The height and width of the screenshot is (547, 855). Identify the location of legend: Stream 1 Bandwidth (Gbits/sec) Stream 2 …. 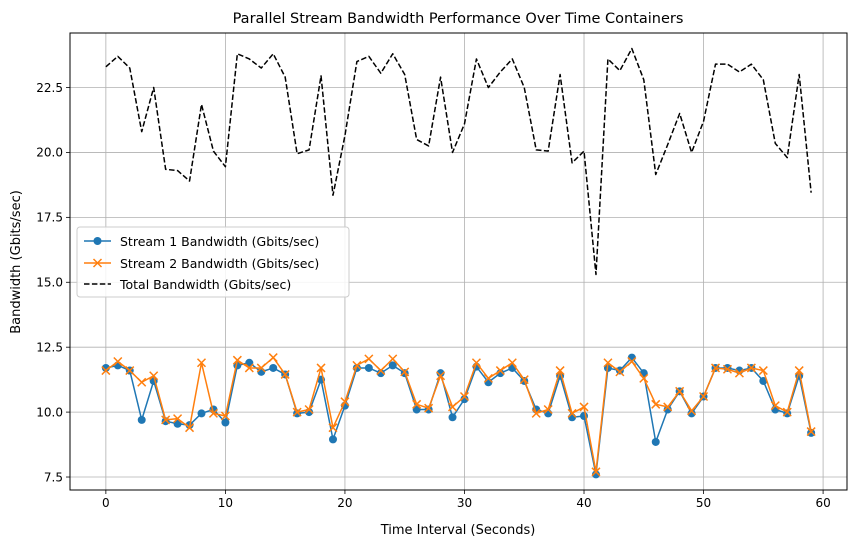
(213, 262).